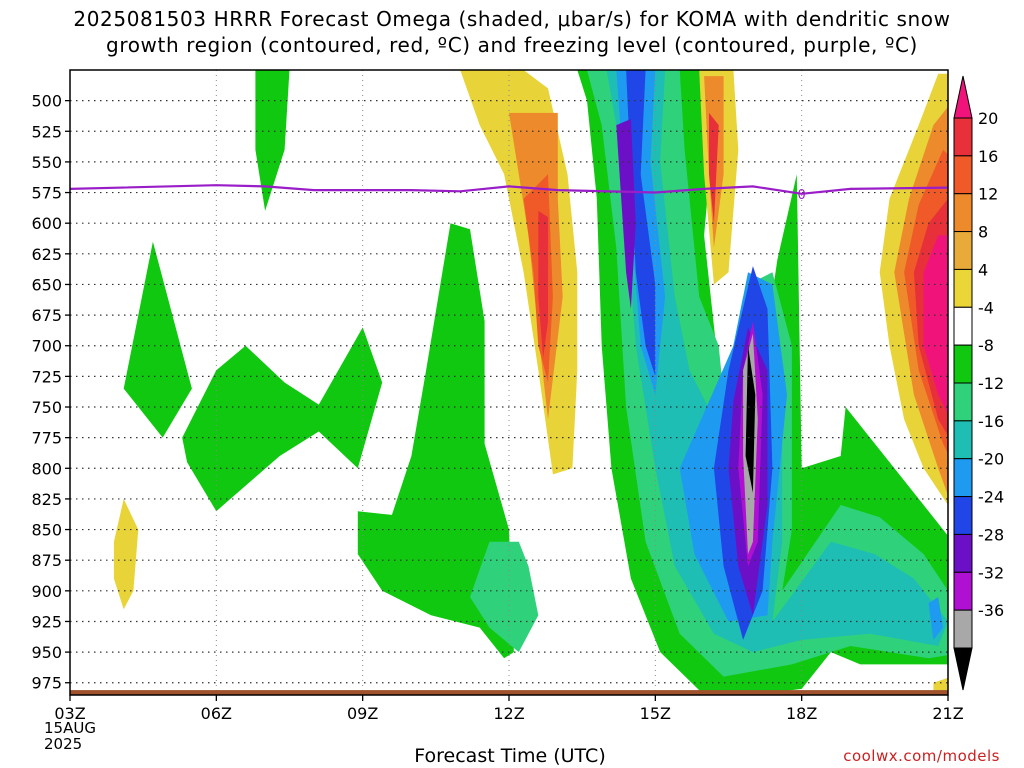 The image size is (1024, 768). I want to click on colorbar-label: 16, so click(988, 156).